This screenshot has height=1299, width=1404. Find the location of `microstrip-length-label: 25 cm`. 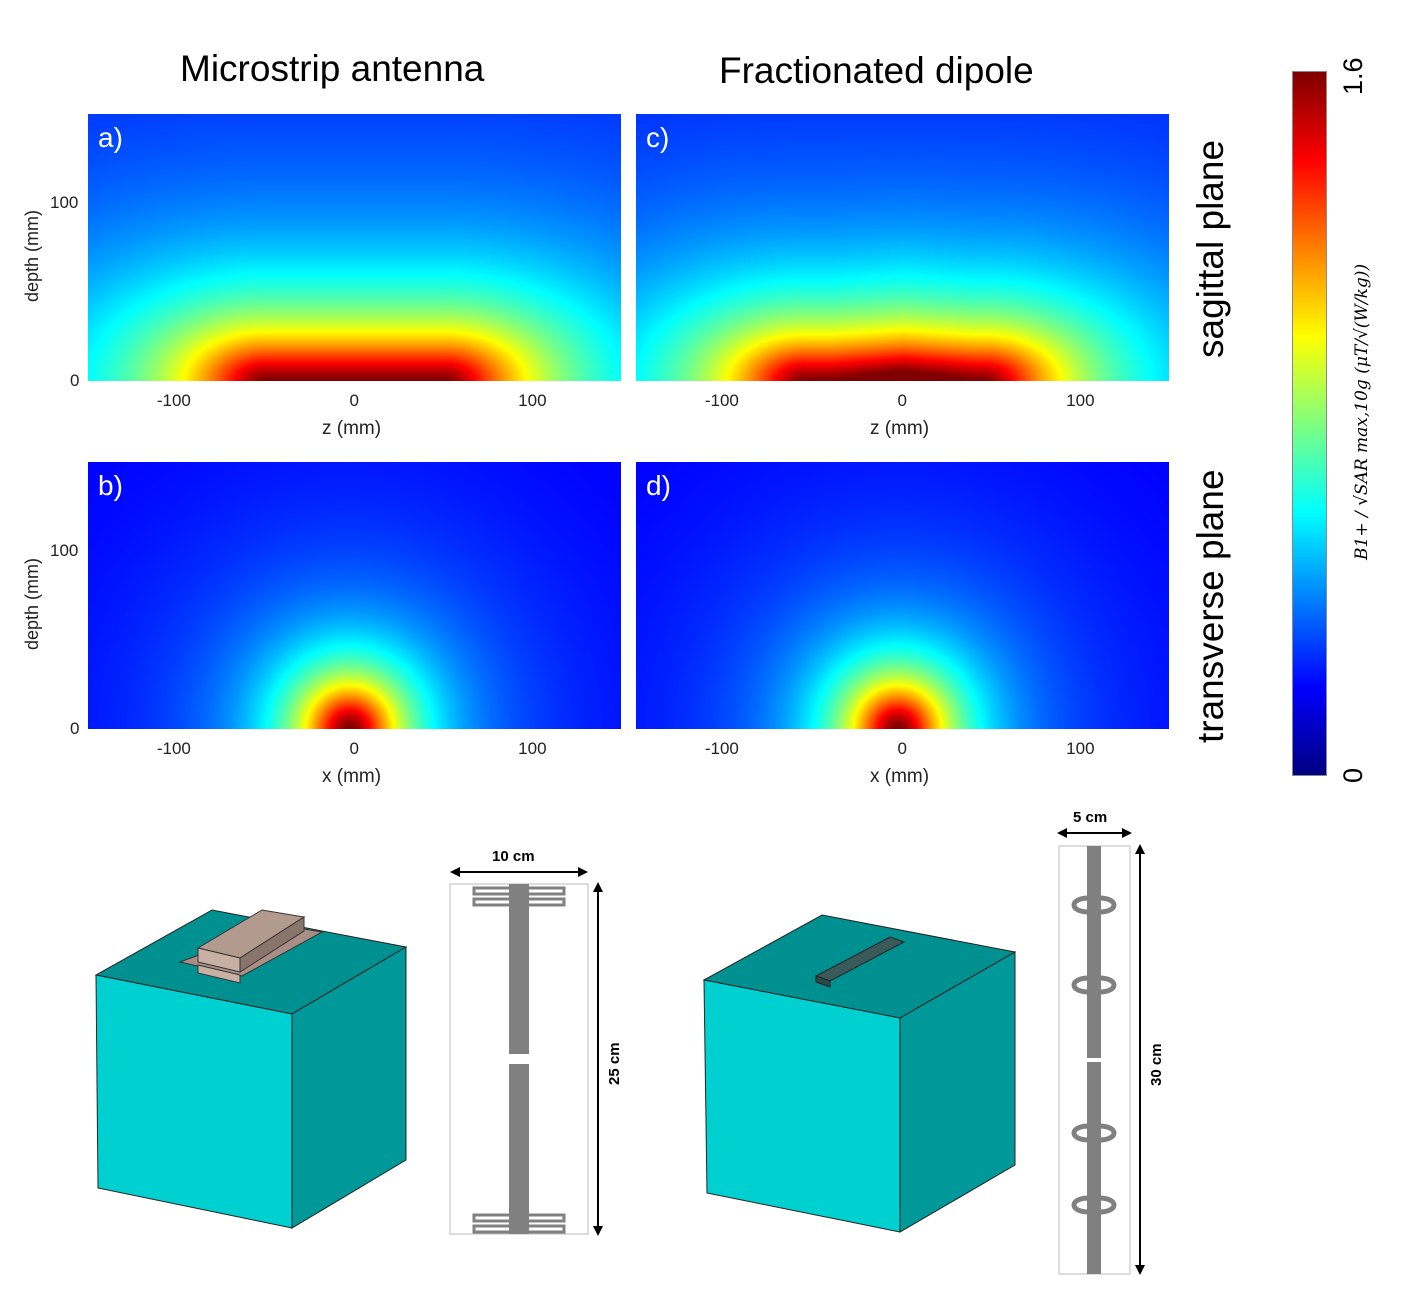

microstrip-length-label: 25 cm is located at coordinates (614, 1063).